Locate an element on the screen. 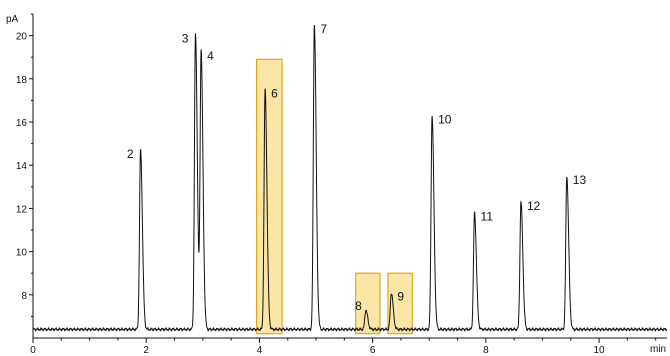 The image size is (670, 356). y-tick-label-14: 14 is located at coordinates (22, 166).